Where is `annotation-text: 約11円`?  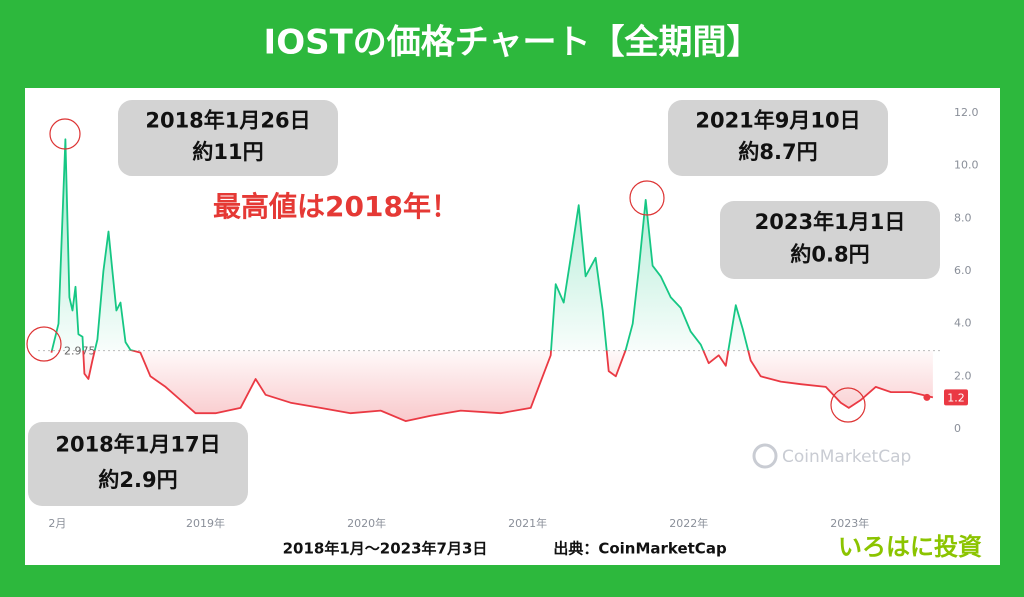
annotation-text: 約11円 is located at coordinates (227, 152).